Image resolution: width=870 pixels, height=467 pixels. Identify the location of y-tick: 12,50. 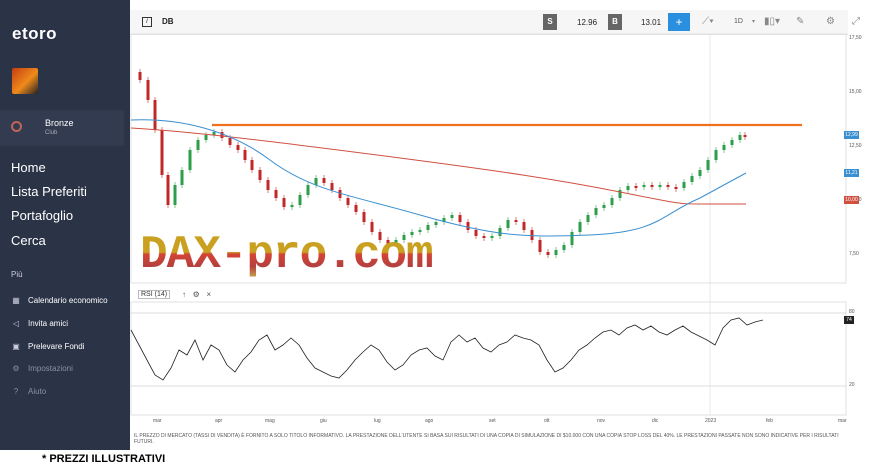
(855, 146).